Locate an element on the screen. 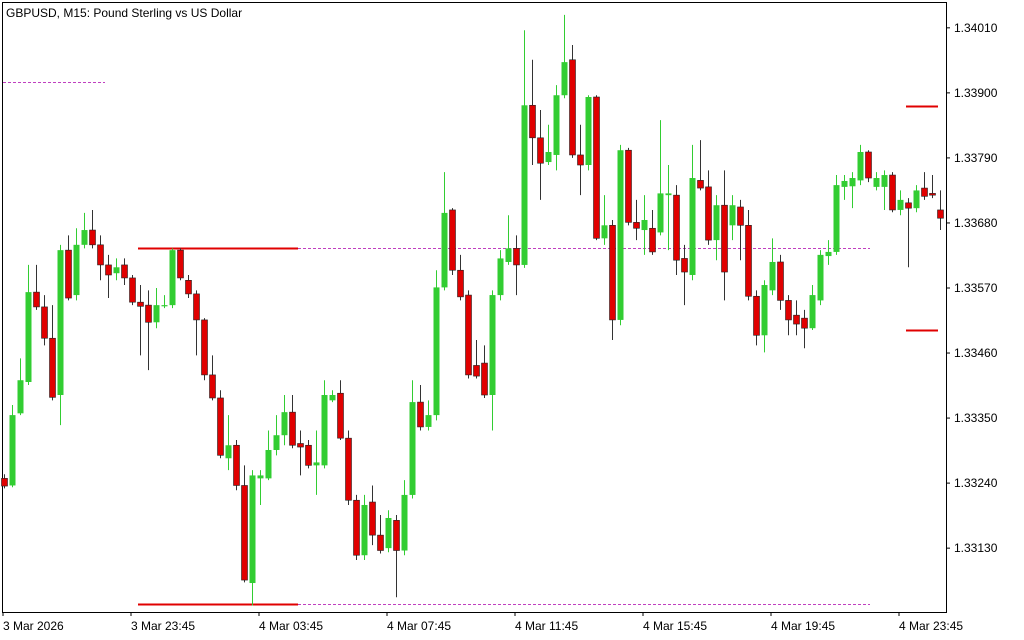  x-tick-label: 4 Mar 19:45 is located at coordinates (803, 626).